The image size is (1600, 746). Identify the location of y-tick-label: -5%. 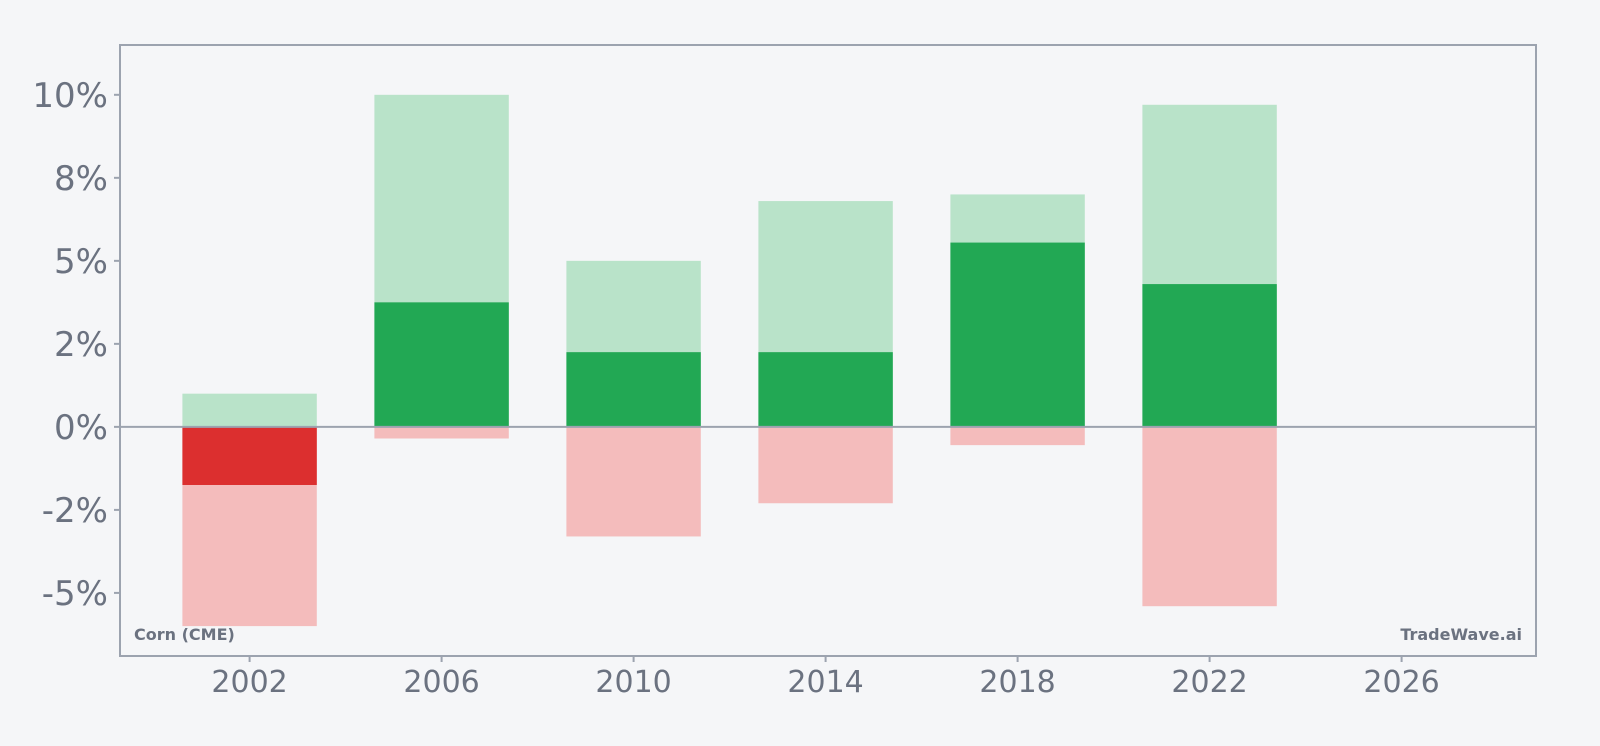
(75, 594).